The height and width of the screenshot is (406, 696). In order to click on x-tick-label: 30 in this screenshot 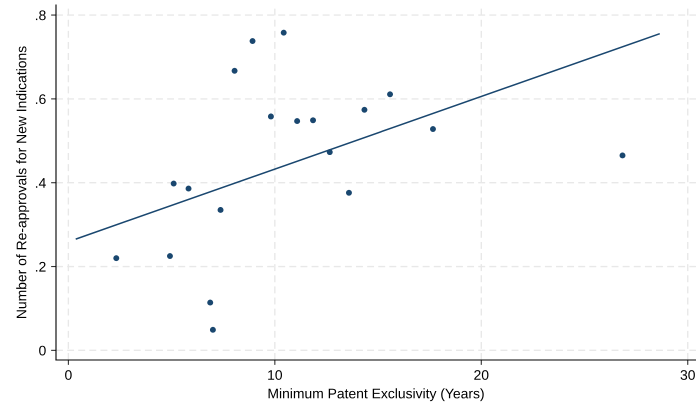, I will do `click(687, 375)`.